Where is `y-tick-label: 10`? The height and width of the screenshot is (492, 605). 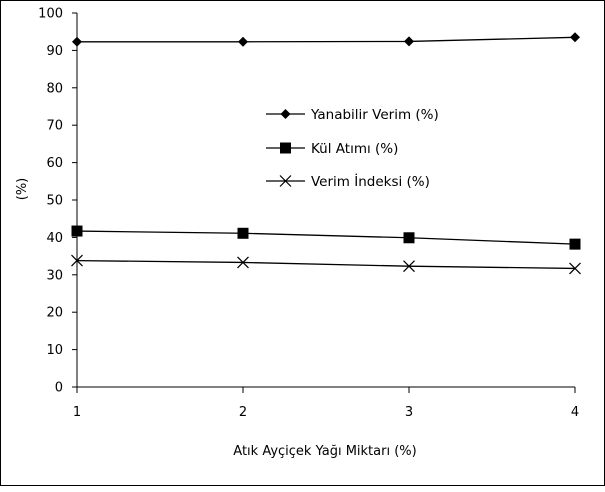 y-tick-label: 10 is located at coordinates (54, 350).